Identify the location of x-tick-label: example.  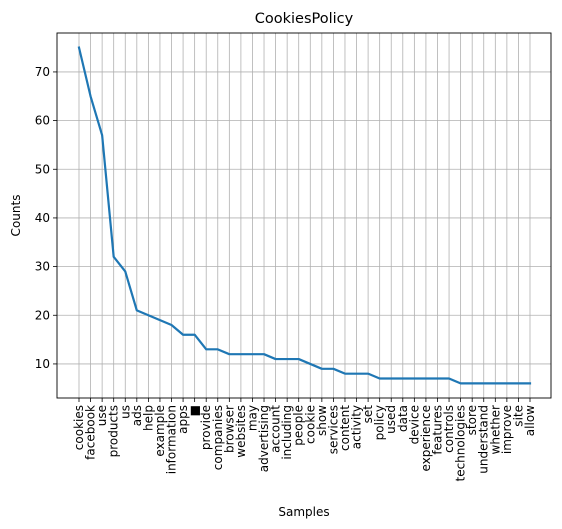
(160, 431).